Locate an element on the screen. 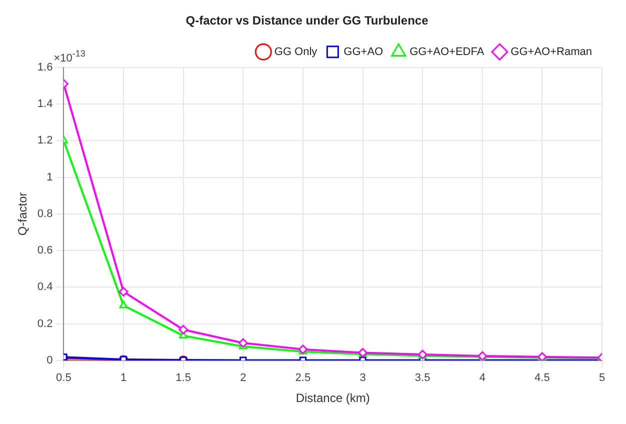 The height and width of the screenshot is (424, 626). x-tick-label: 2 is located at coordinates (243, 378).